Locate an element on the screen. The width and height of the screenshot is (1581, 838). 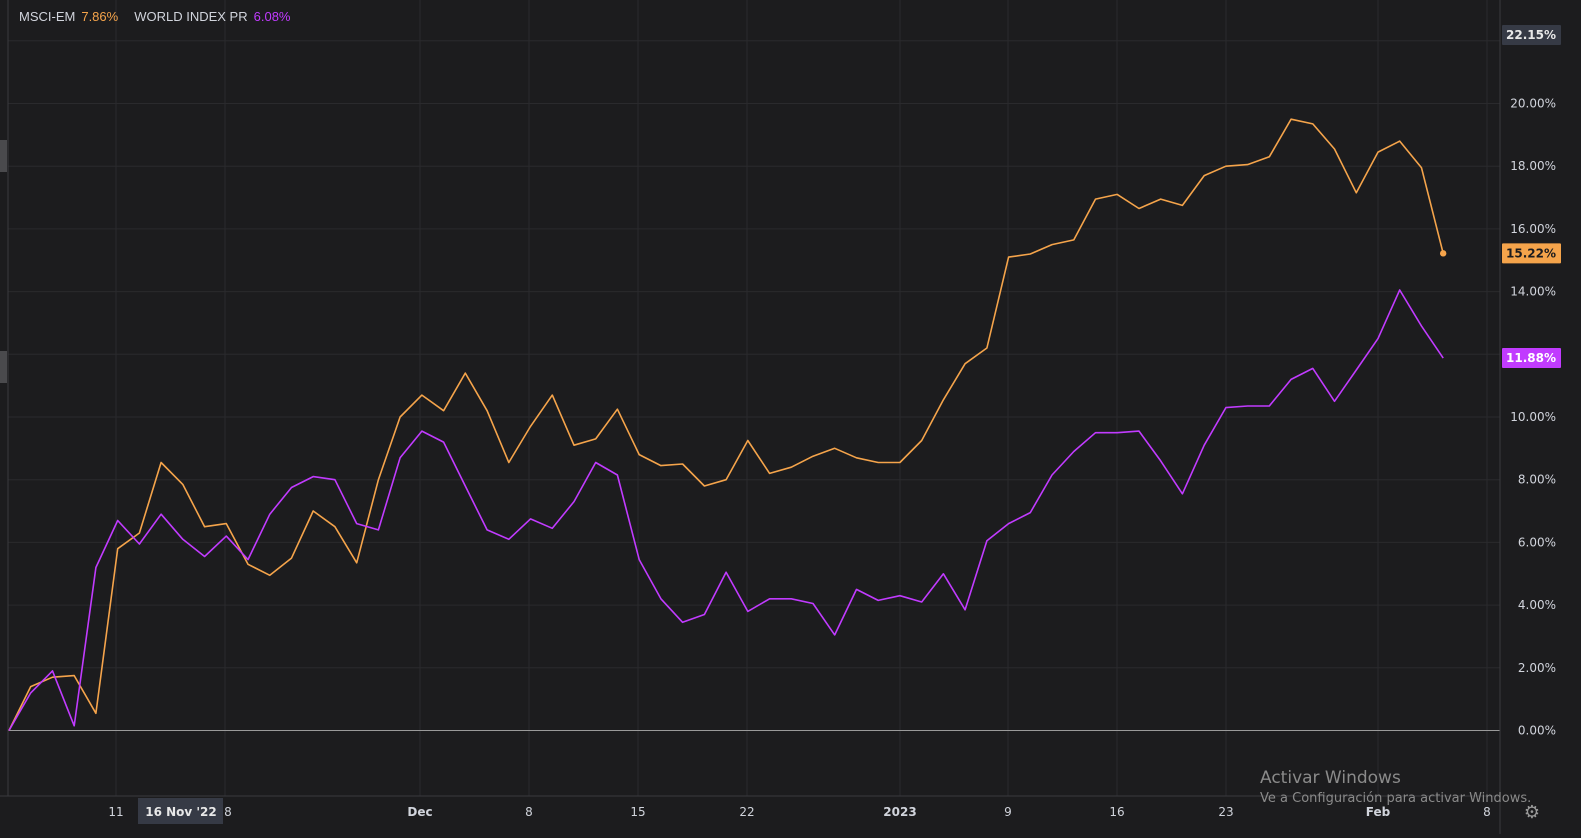
legend-msci-change: 7.86% is located at coordinates (100, 16).